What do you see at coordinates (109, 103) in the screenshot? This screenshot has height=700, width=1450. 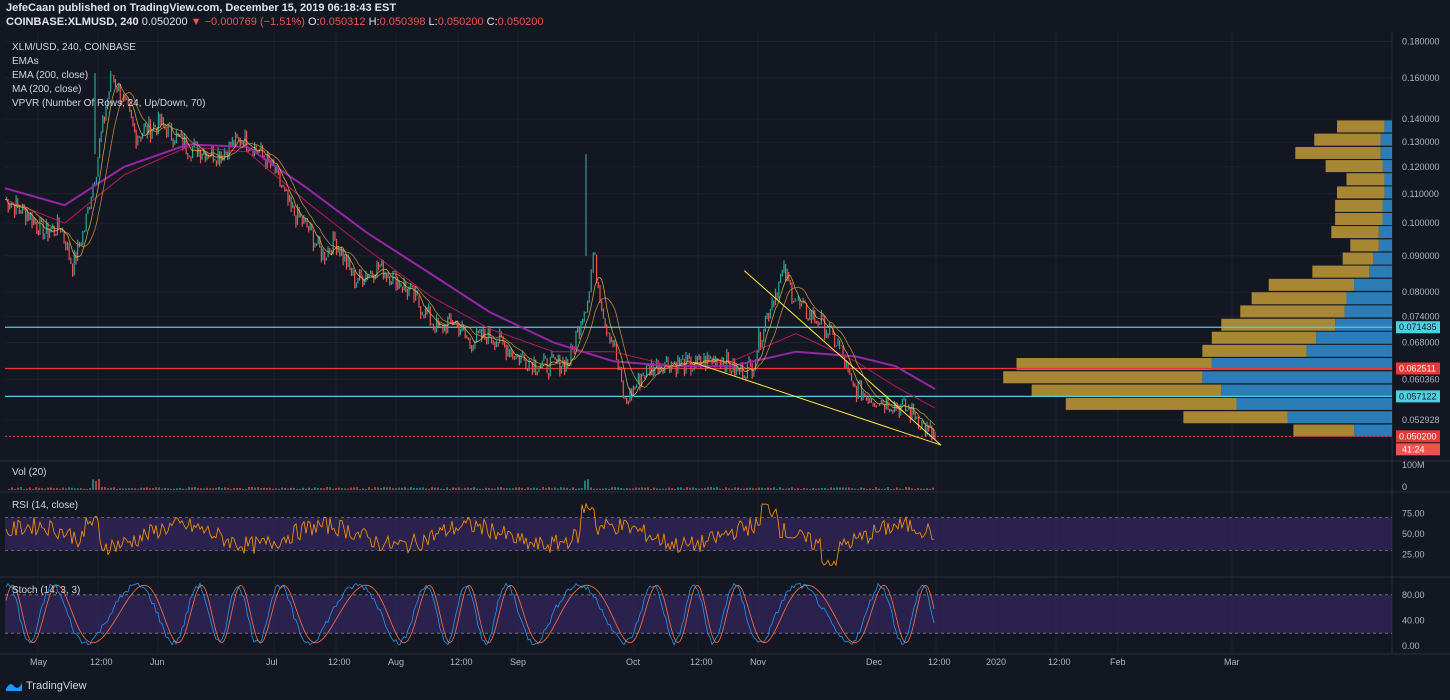 I see `legend-item-vpvr: VPVR (Number Of Rows, 24, Up/Down, 70)` at bounding box center [109, 103].